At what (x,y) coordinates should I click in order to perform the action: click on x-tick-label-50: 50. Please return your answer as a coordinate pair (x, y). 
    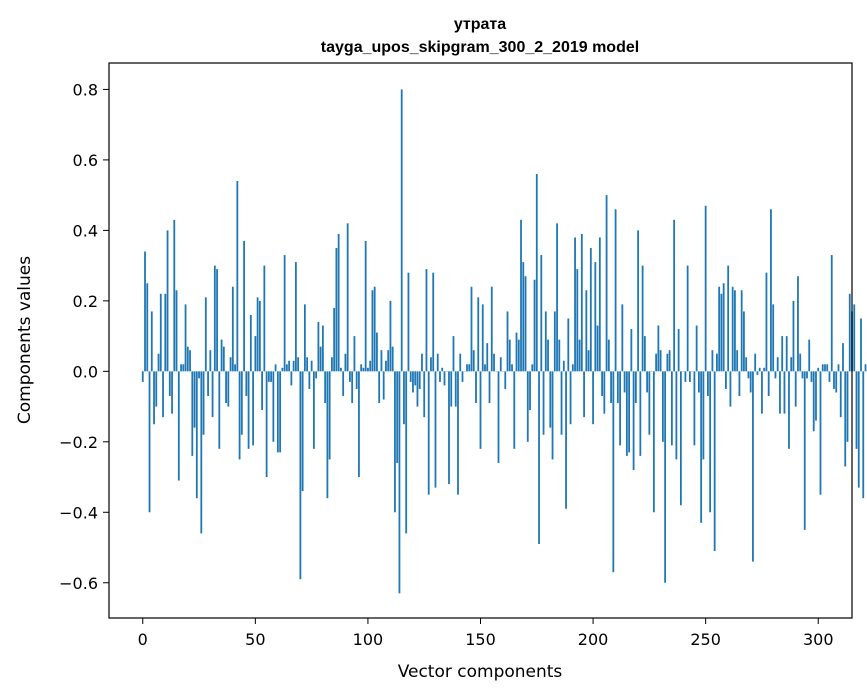
    Looking at the image, I should click on (255, 639).